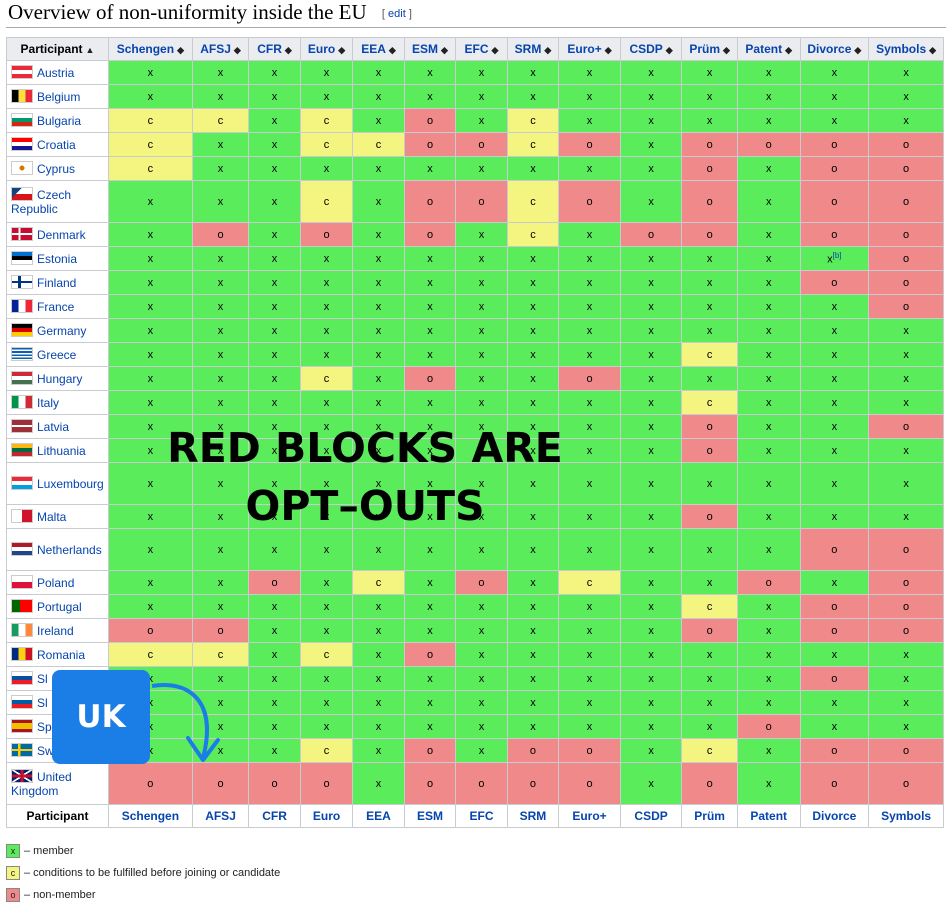 The height and width of the screenshot is (916, 952). What do you see at coordinates (430, 49) in the screenshot?
I see `column-header-esm: ESM ◆` at bounding box center [430, 49].